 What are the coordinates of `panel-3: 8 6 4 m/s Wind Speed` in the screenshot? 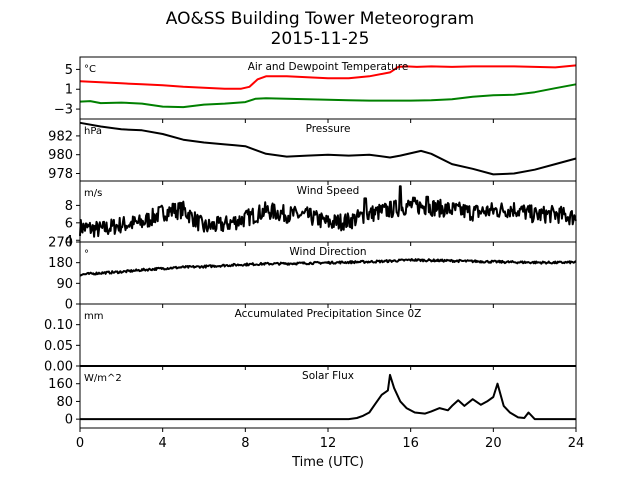 It's located at (321, 214).